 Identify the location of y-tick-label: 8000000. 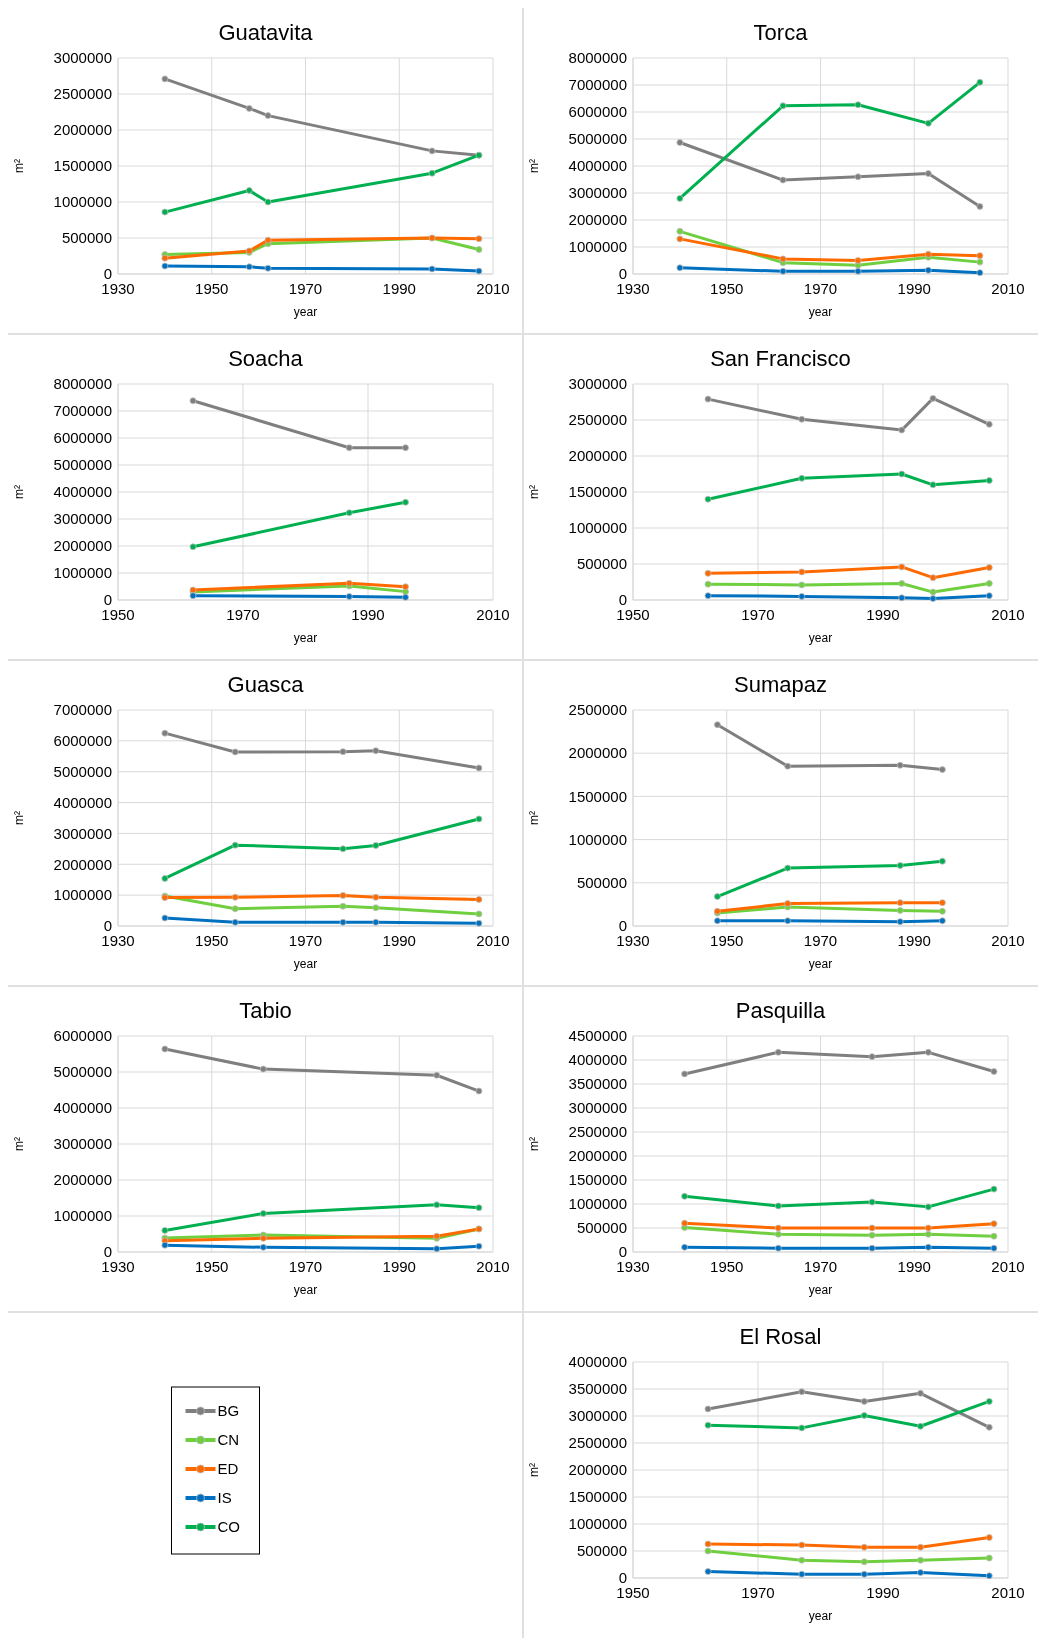
(82, 384).